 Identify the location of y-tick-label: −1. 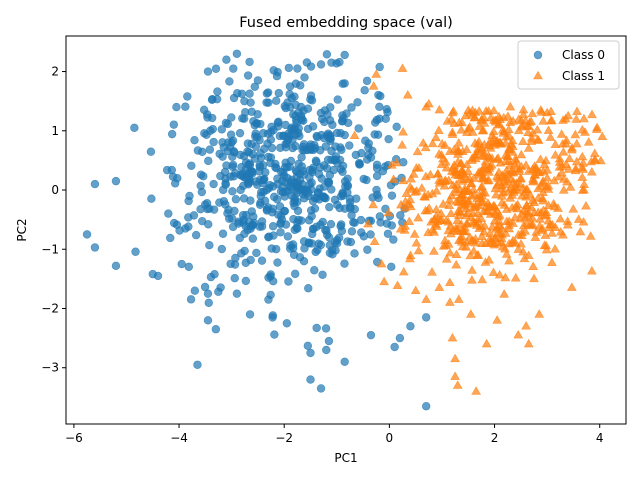
(50, 249).